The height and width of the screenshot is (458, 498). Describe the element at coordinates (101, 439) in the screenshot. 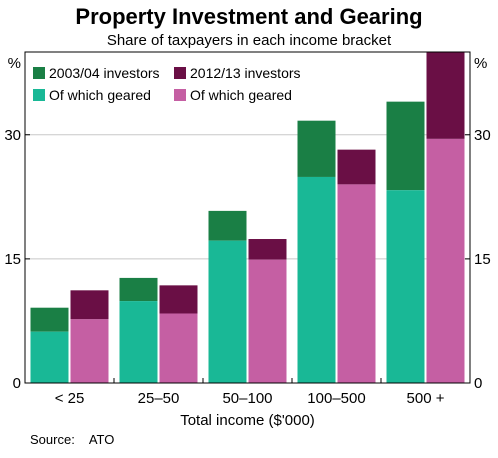

I see `source-value: ATO` at that location.